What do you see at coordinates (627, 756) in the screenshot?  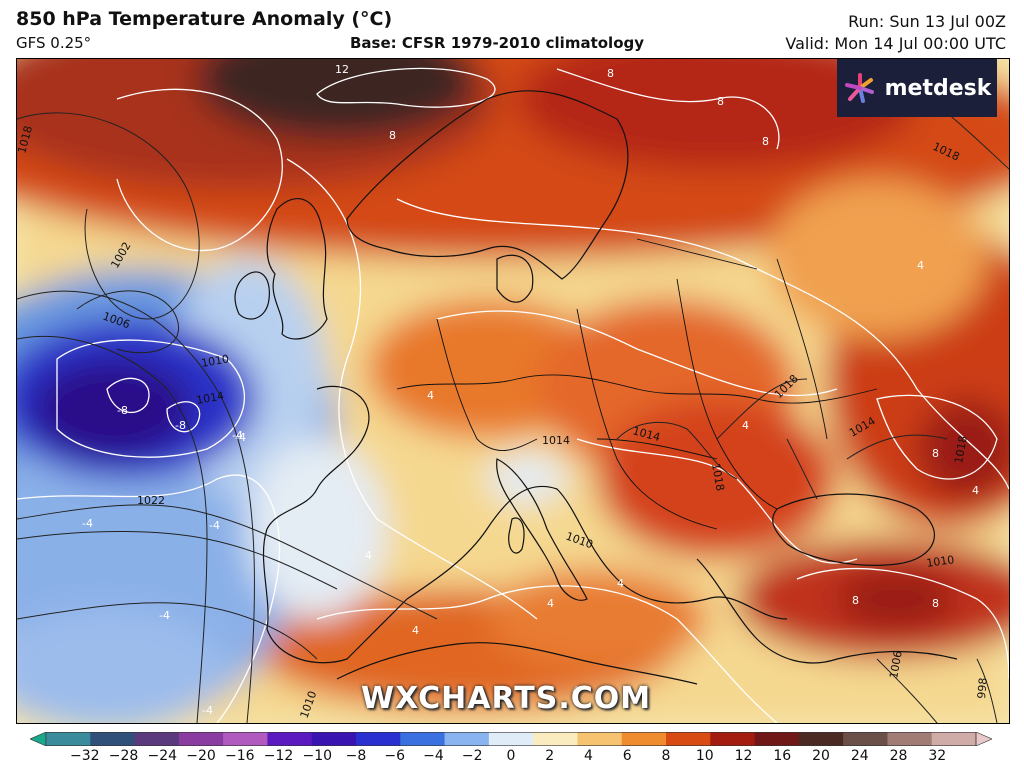 I see `colorbar-tick-label: 6` at bounding box center [627, 756].